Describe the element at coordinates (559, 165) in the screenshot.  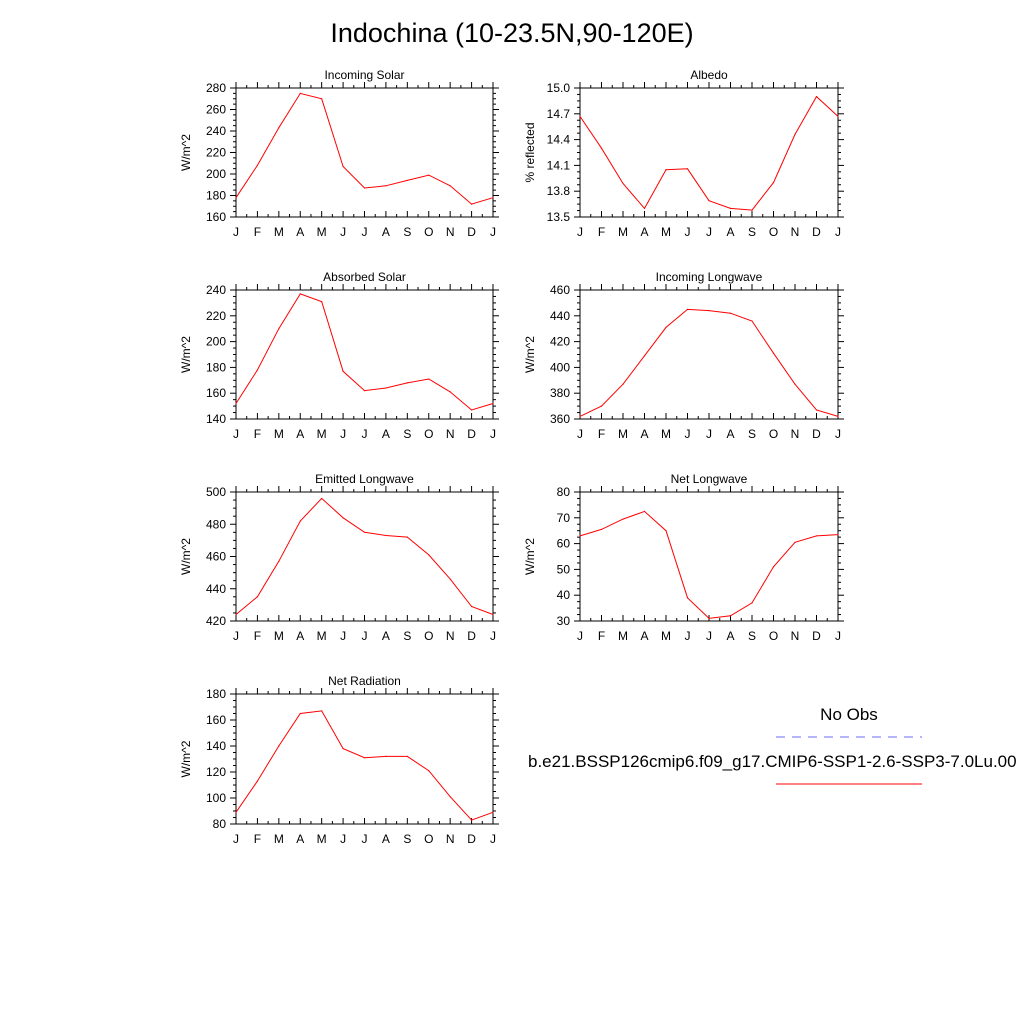
I see `y-tick-label: 14.1` at that location.